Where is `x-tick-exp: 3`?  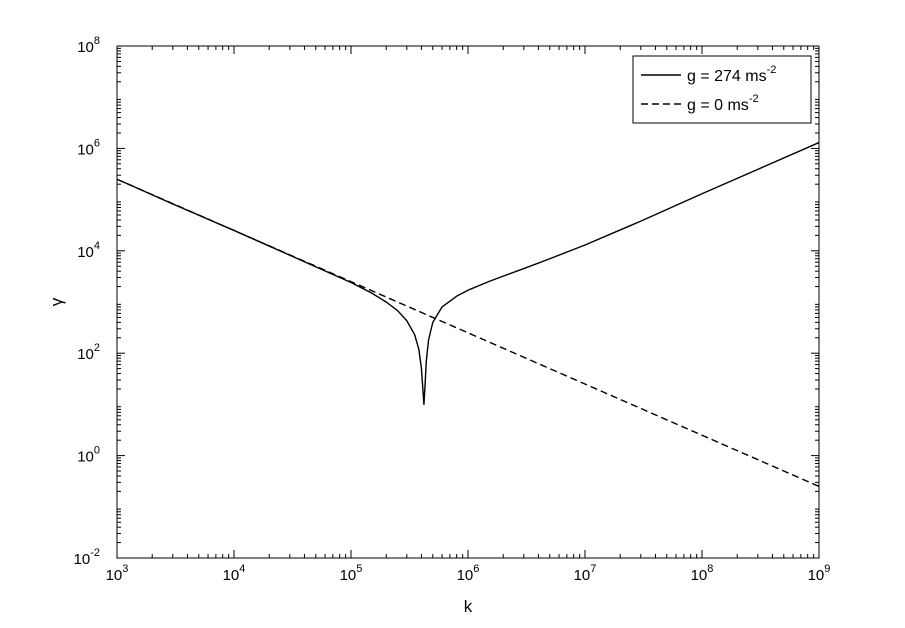
x-tick-exp: 3 is located at coordinates (125, 569).